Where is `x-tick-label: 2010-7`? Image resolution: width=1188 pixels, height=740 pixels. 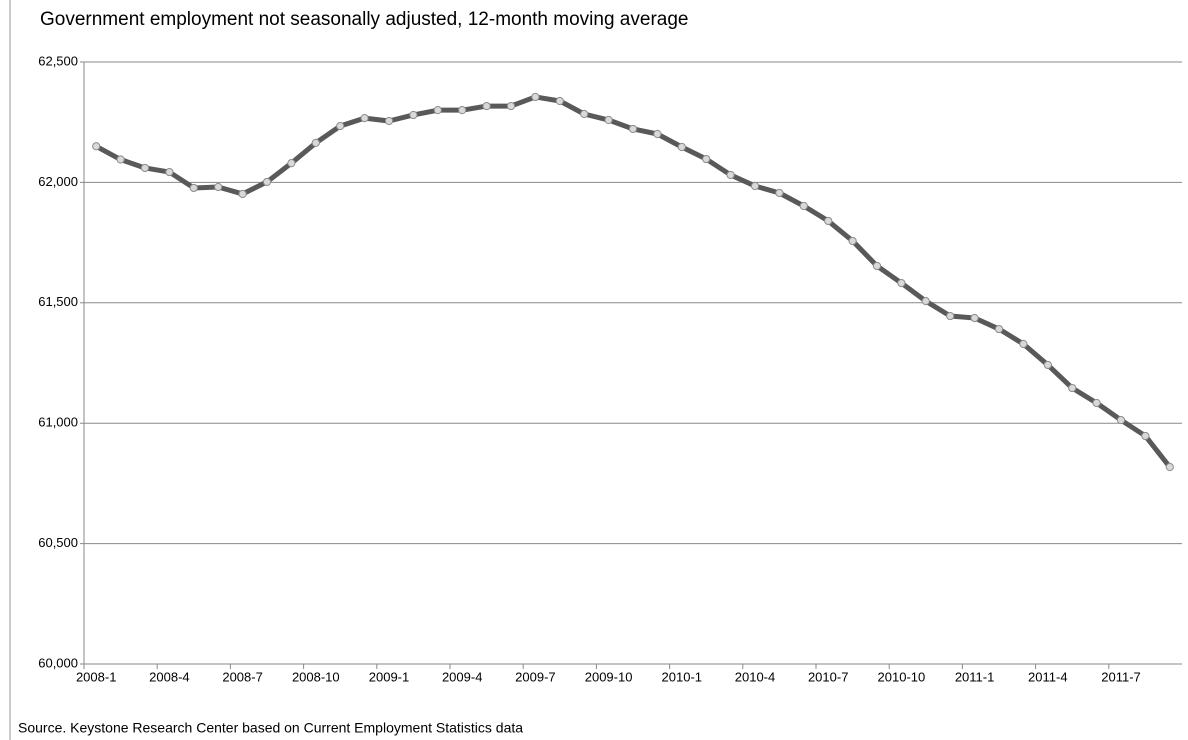 x-tick-label: 2010-7 is located at coordinates (828, 676).